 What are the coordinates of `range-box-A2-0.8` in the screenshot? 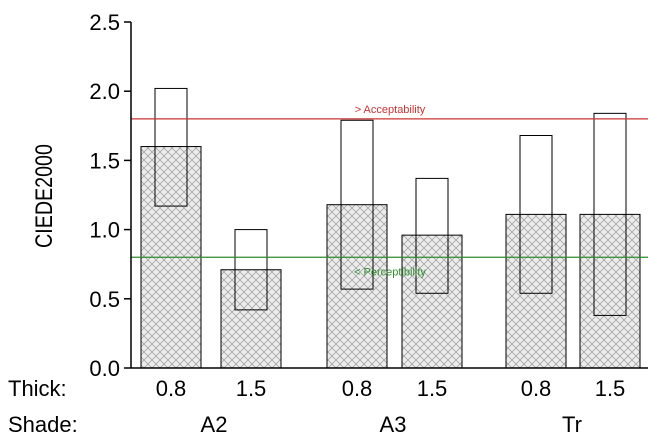 It's located at (171, 147).